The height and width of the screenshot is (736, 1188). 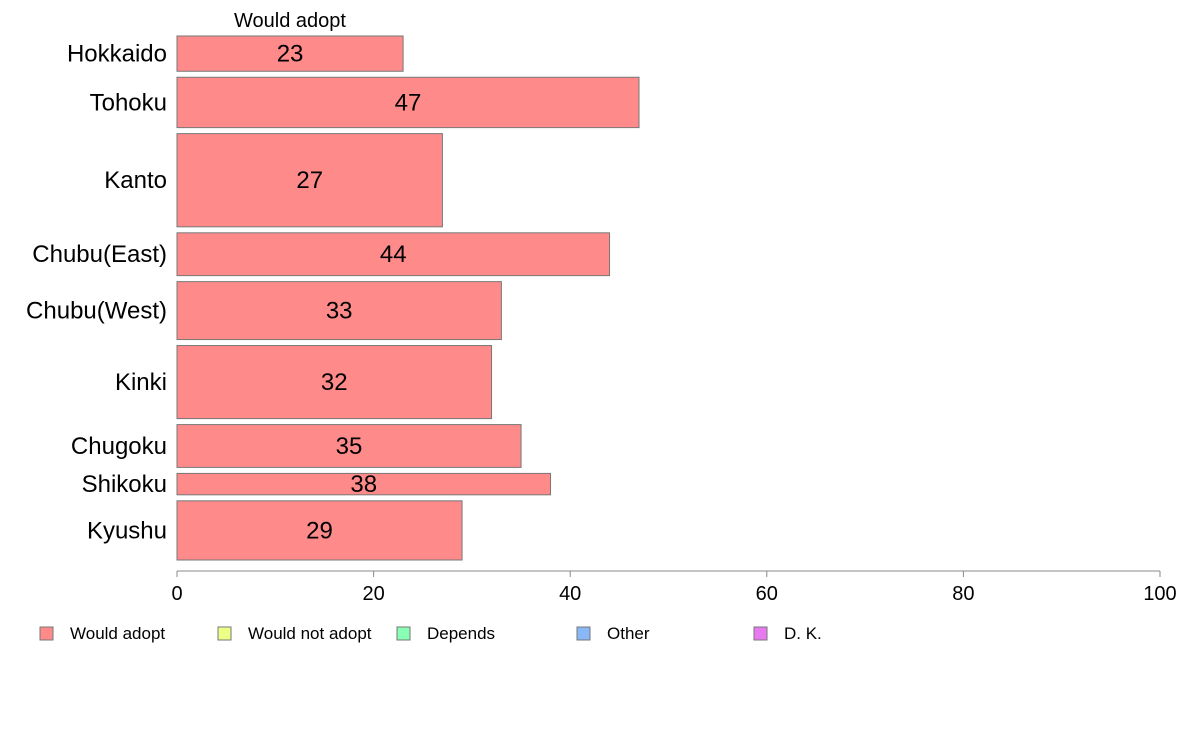 I want to click on category-label: Hokkaido, so click(x=117, y=54).